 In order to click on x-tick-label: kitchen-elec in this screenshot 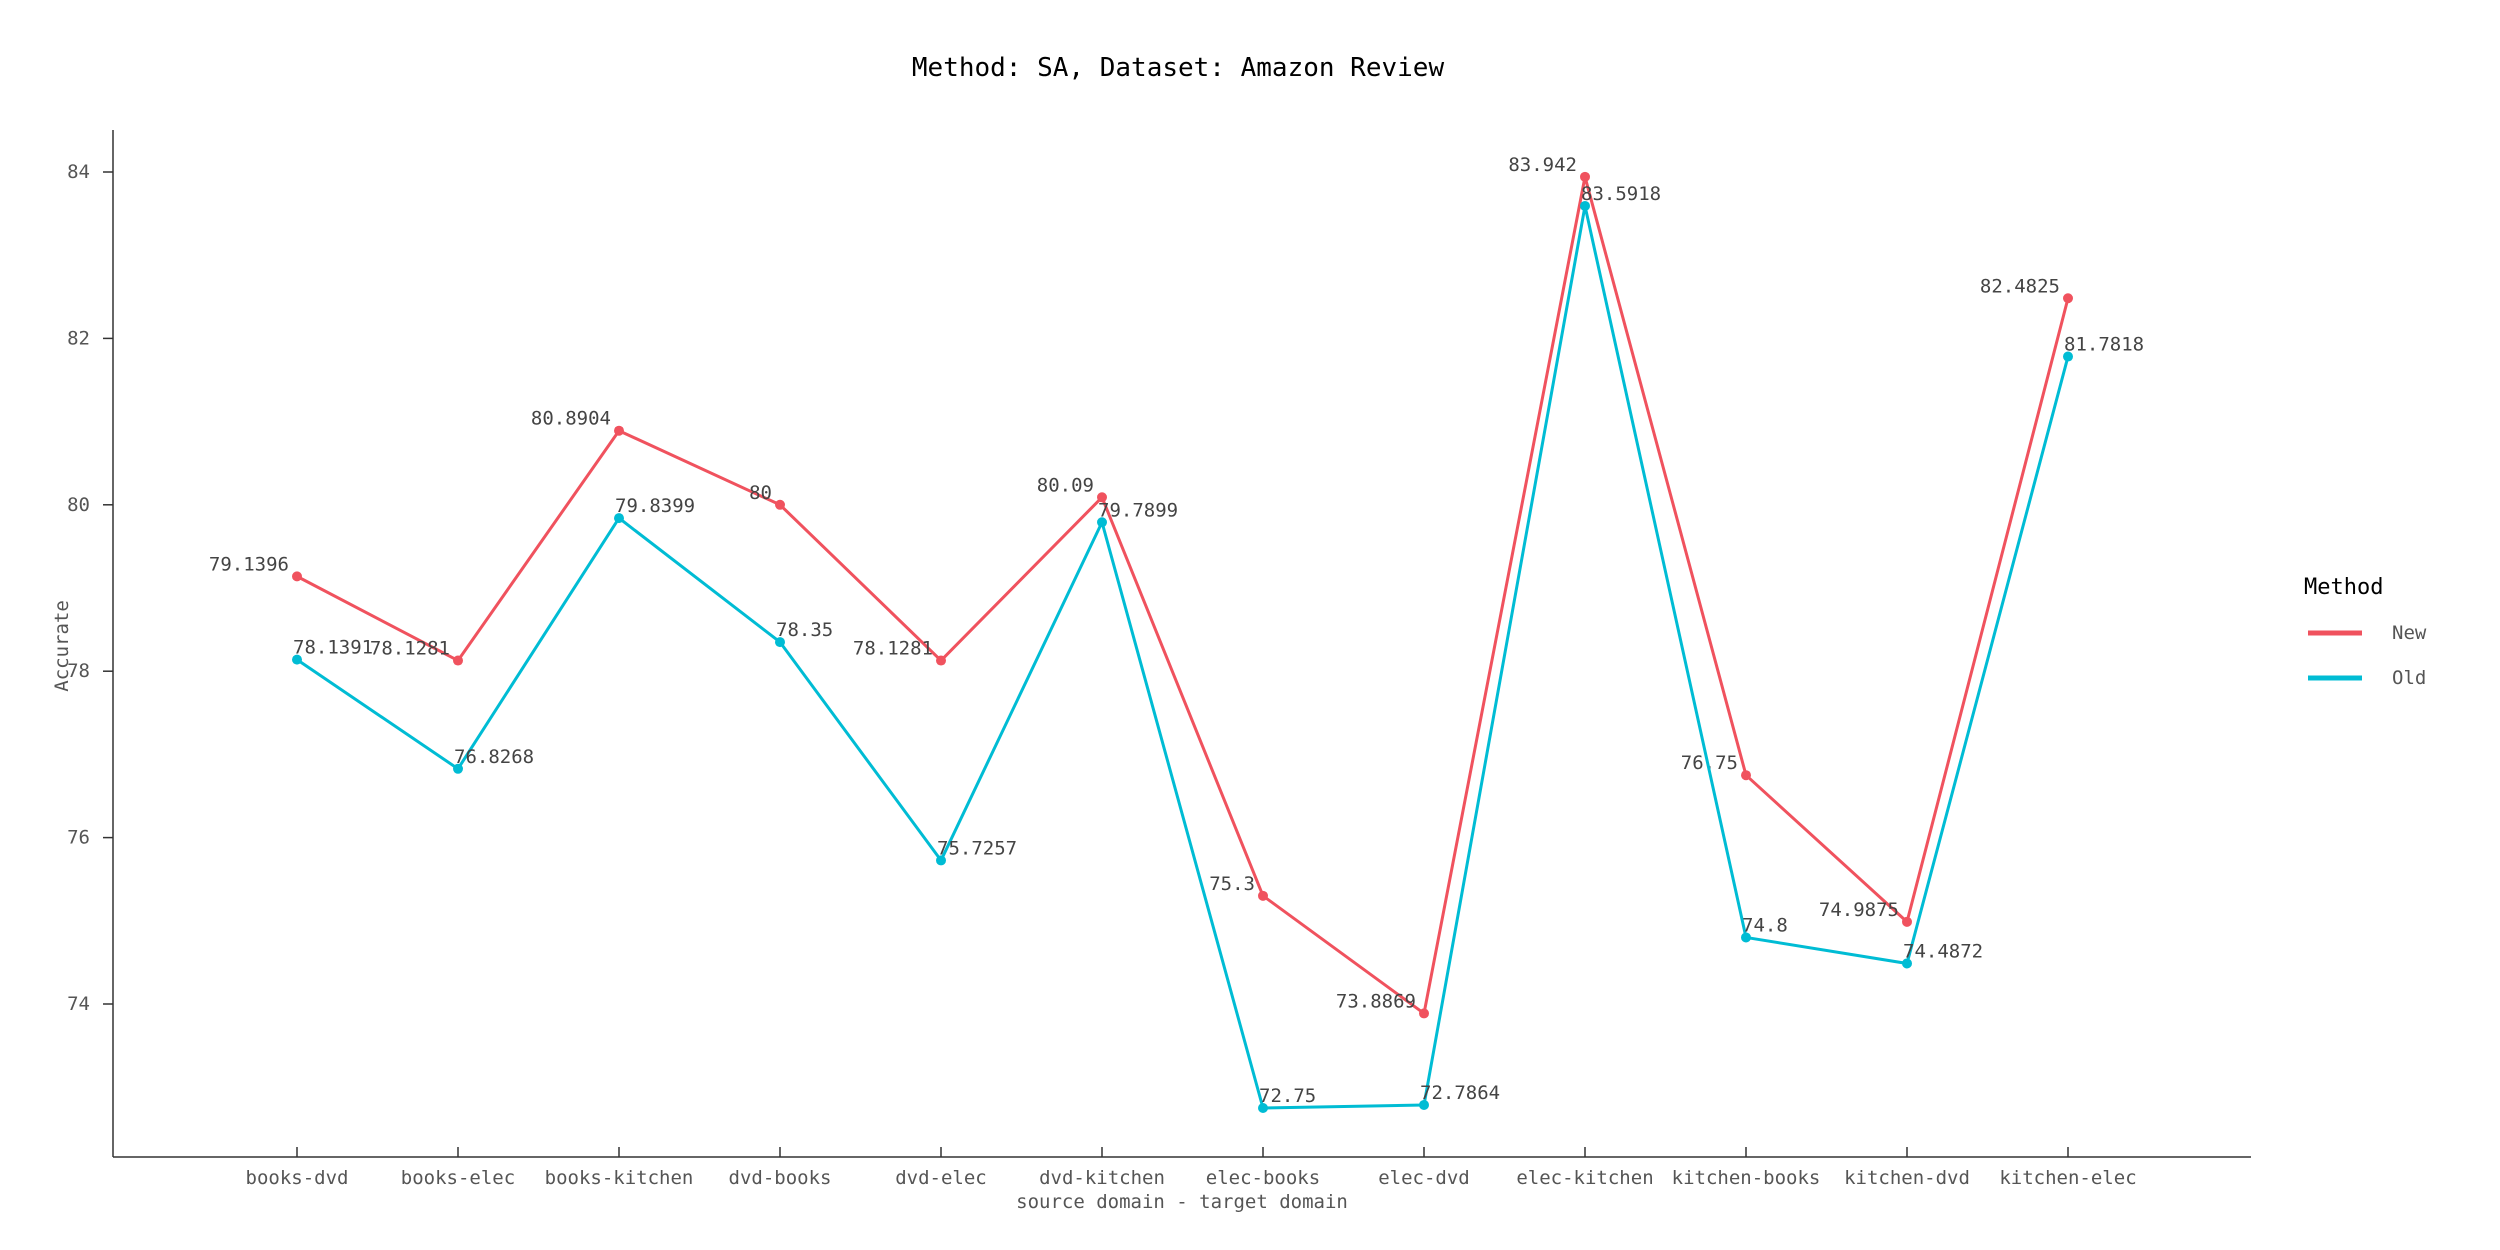, I will do `click(2067, 1178)`.